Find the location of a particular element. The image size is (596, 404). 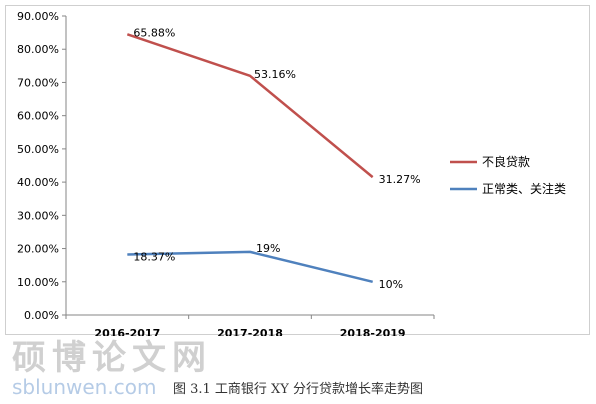

data-label: 18.37% is located at coordinates (154, 257).